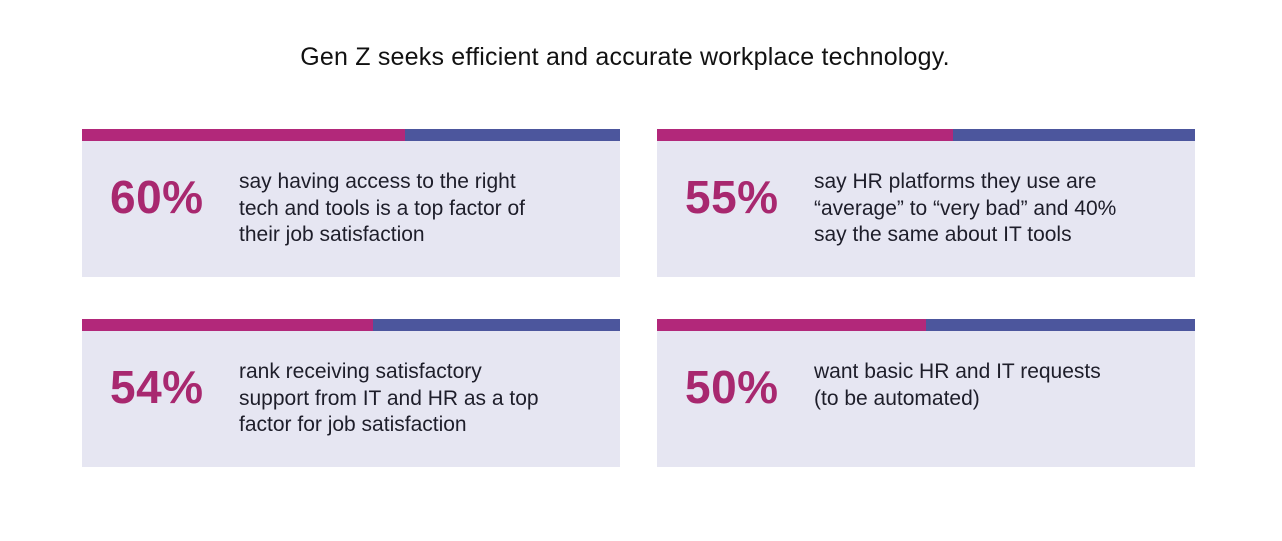 The width and height of the screenshot is (1282, 541). Describe the element at coordinates (957, 371) in the screenshot. I see `description-line: want basic HR and IT requests` at that location.